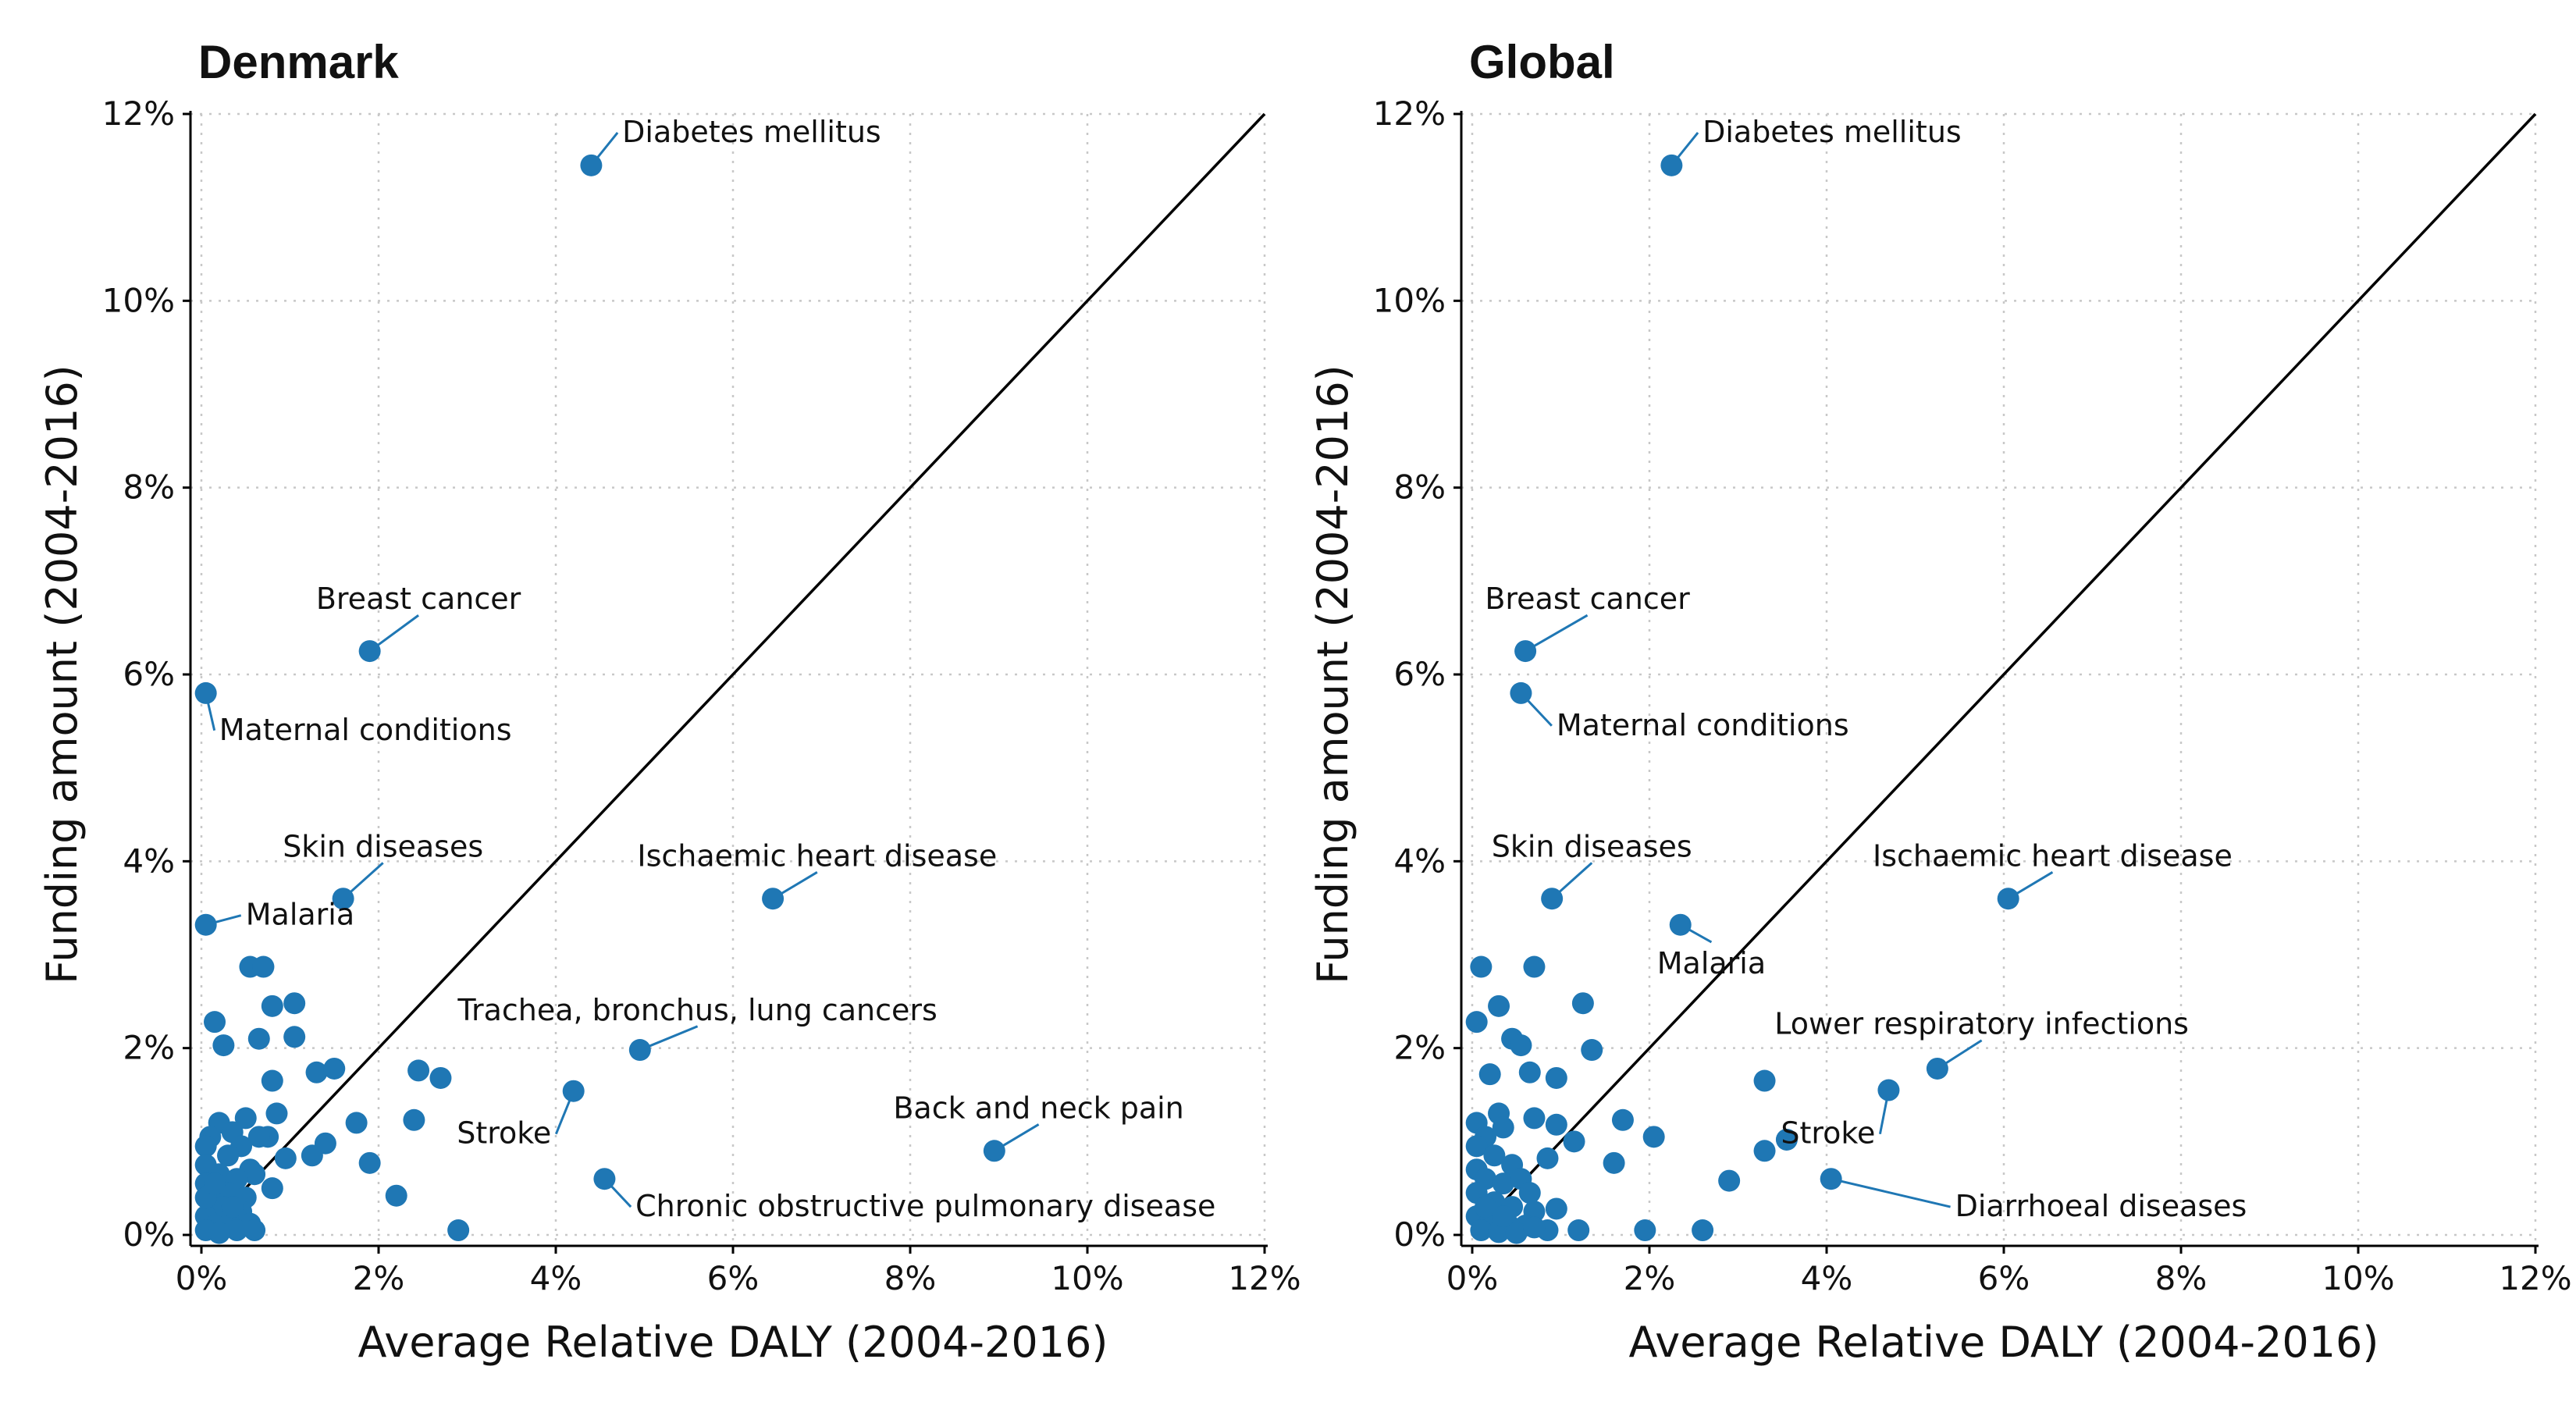 The image size is (2576, 1409). I want to click on x-tick-label: 0%, so click(1472, 1278).